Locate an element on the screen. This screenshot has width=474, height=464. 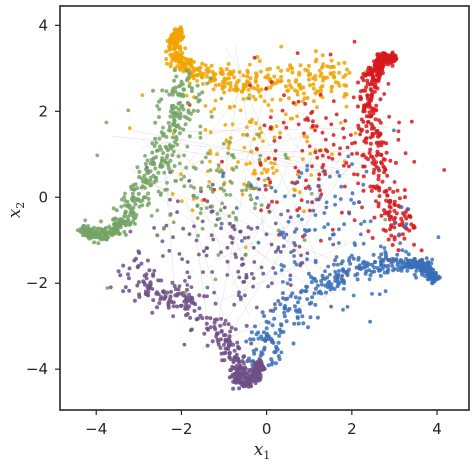
x-axis-label: x1 is located at coordinates (262, 451).